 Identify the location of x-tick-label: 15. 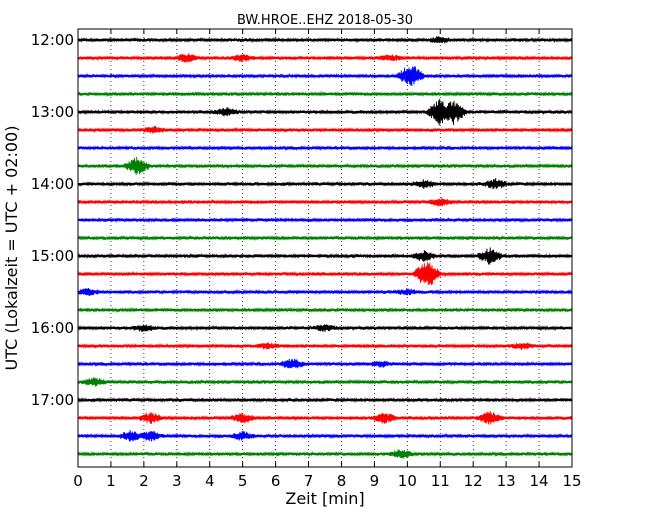
(571, 481).